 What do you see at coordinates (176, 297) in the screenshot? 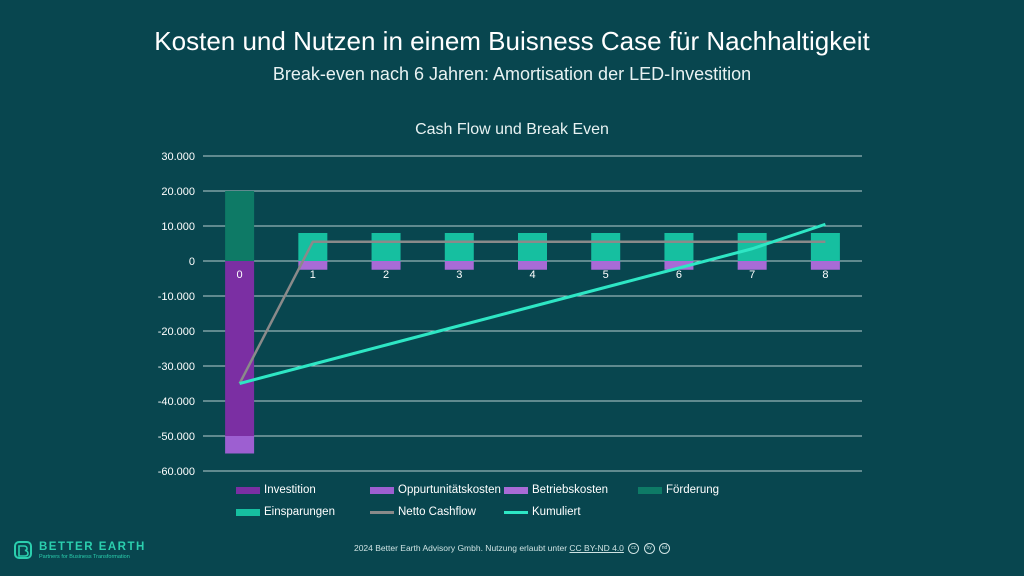
I see `y-tick-label: -10.000` at bounding box center [176, 297].